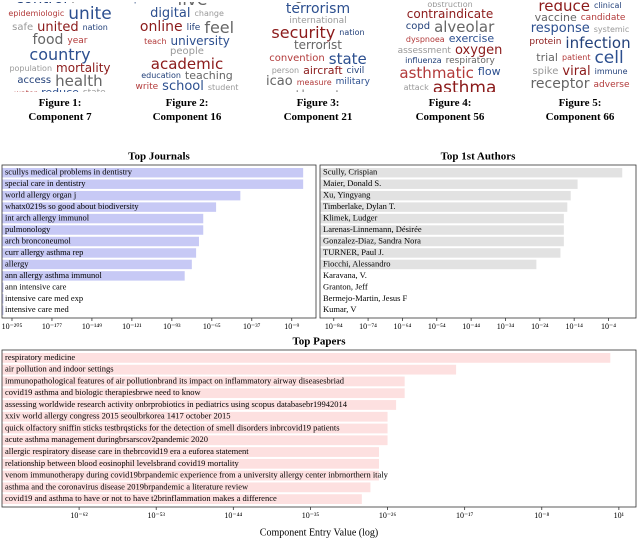  What do you see at coordinates (318, 110) in the screenshot?
I see `figure-caption: Figure 3: Component 21` at bounding box center [318, 110].